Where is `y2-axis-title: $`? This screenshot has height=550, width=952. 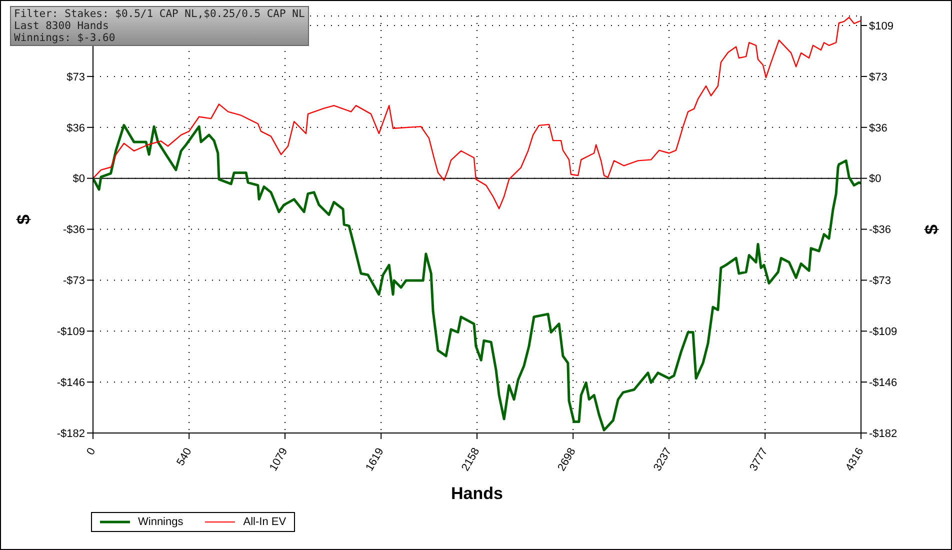 y2-axis-title: $ is located at coordinates (931, 229).